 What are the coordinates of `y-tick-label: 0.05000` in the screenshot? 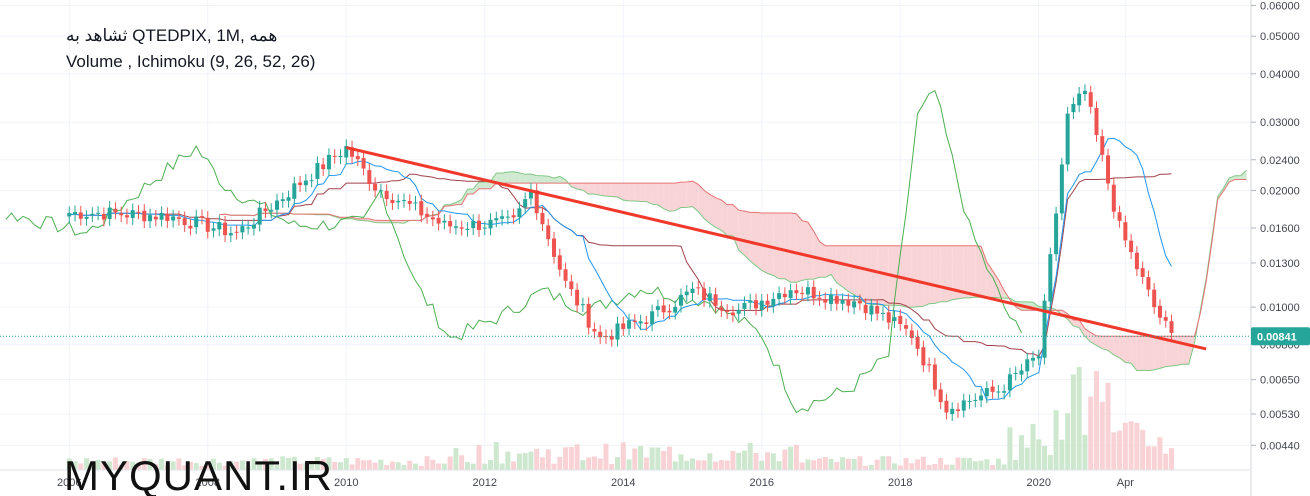 It's located at (1280, 37).